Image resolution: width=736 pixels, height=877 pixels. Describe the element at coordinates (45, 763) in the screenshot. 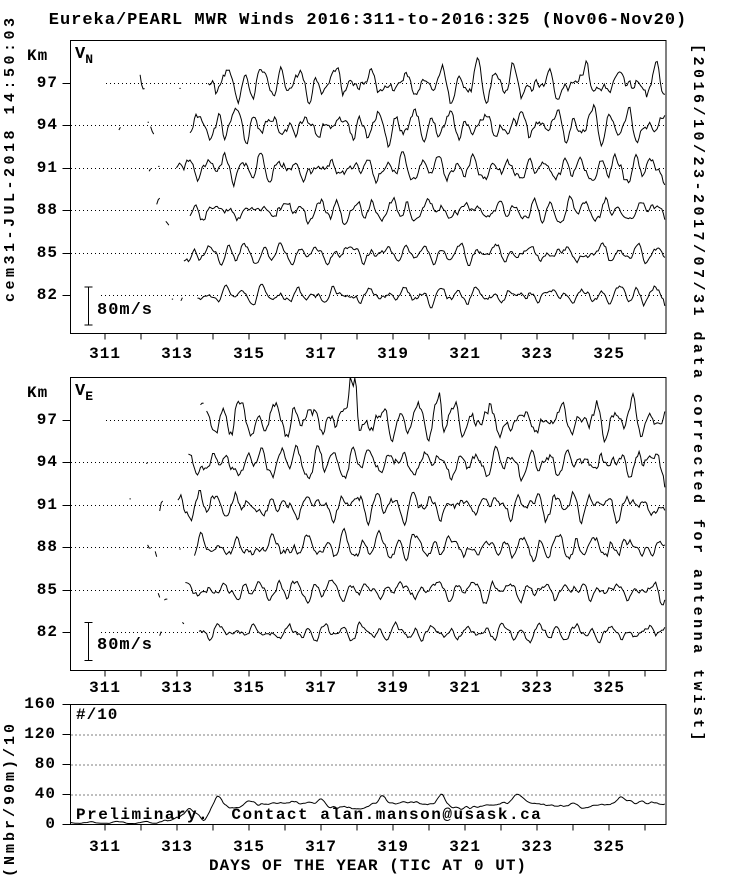

I see `count-tick-label: 80` at that location.